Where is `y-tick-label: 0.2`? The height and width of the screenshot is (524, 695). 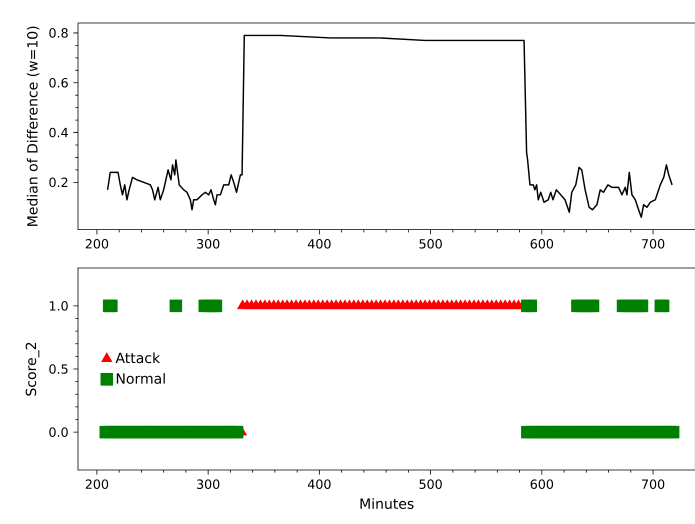 y-tick-label: 0.2 is located at coordinates (58, 183).